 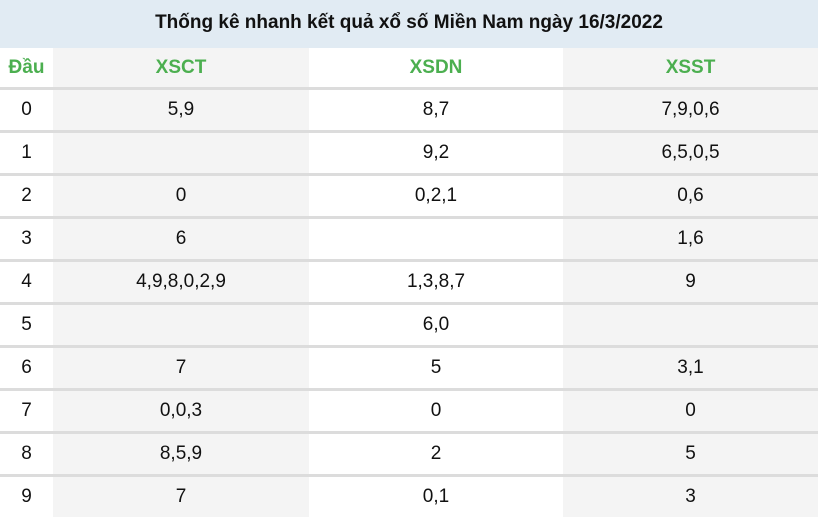 I want to click on xsst-cell: 6,5,0,5, so click(x=690, y=153).